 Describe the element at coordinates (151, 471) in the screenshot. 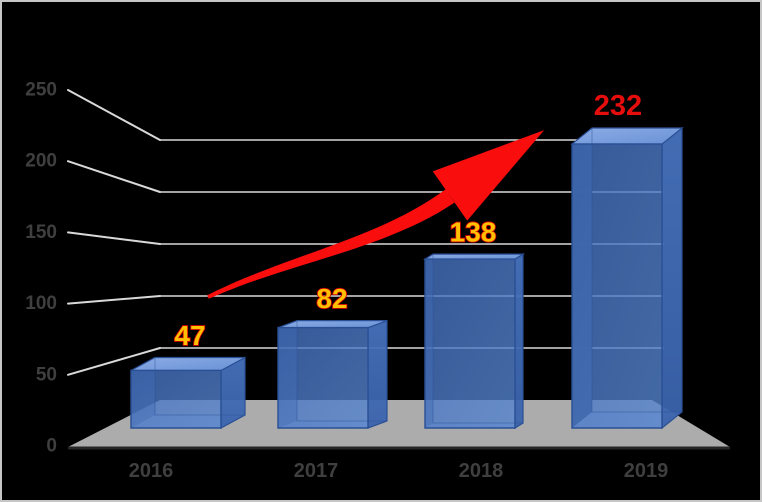

I see `x-label-2016: 2016` at that location.